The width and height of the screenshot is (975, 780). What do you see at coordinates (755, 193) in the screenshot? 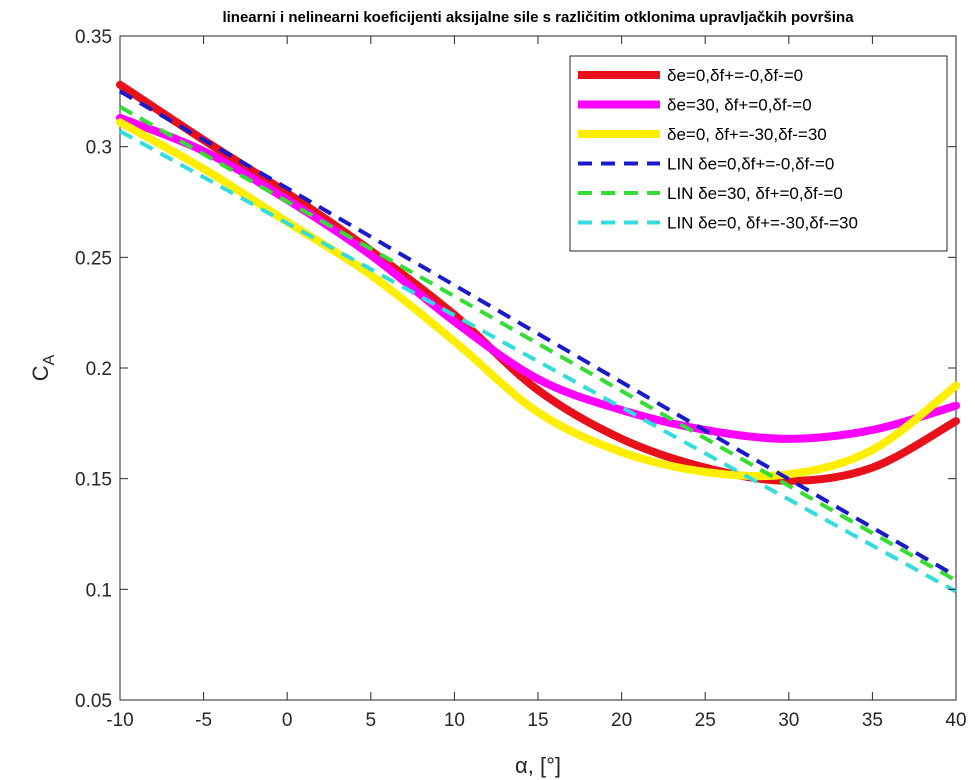
I see `legend-label-5: LIN δe=30, δf+=0,δf-=0` at bounding box center [755, 193].